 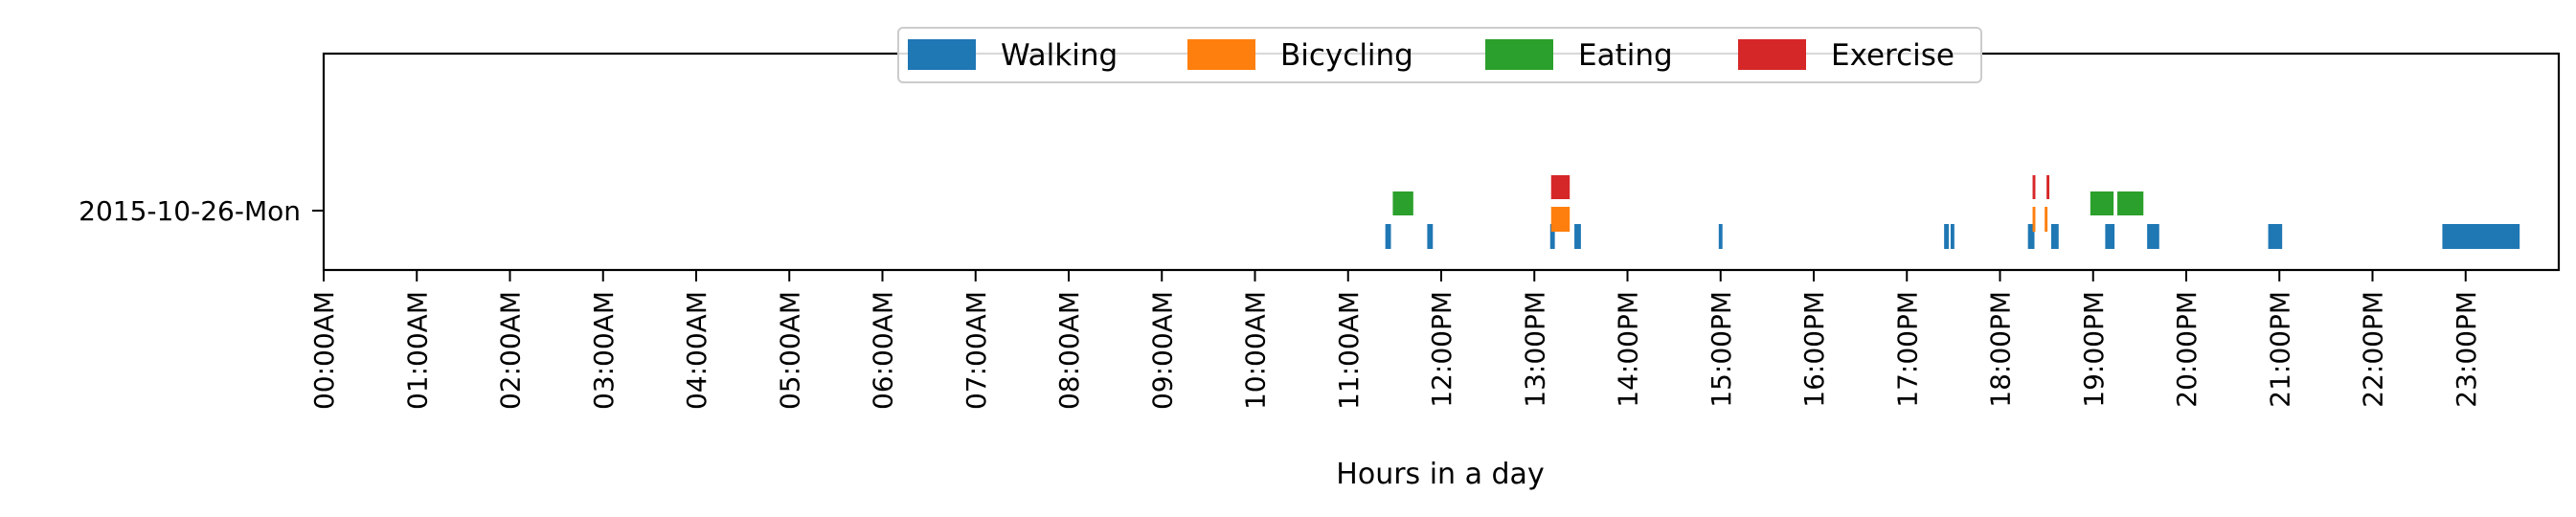 What do you see at coordinates (324, 350) in the screenshot?
I see `x-tick-label: 00:00AM` at bounding box center [324, 350].